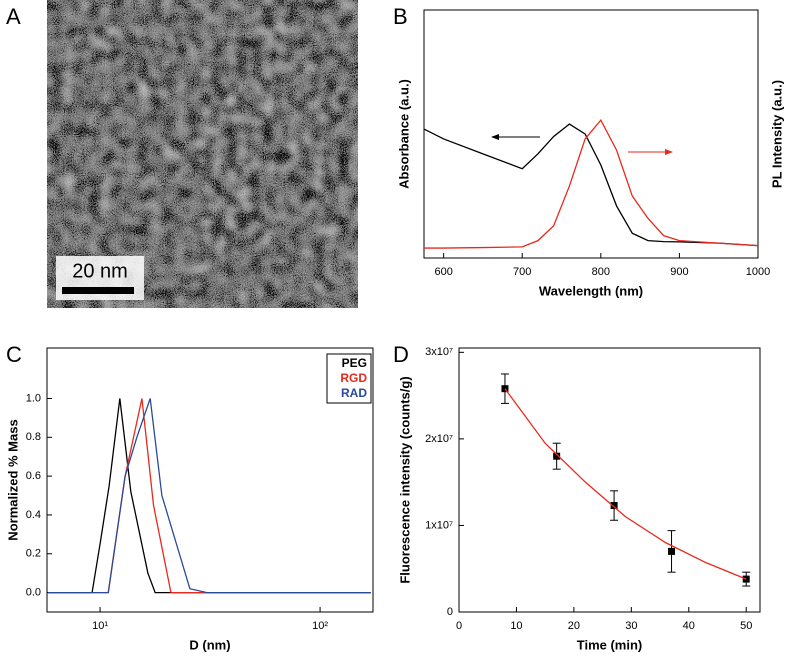 Image resolution: width=787 pixels, height=656 pixels. Describe the element at coordinates (353, 378) in the screenshot. I see `legend-label: RGD` at that location.